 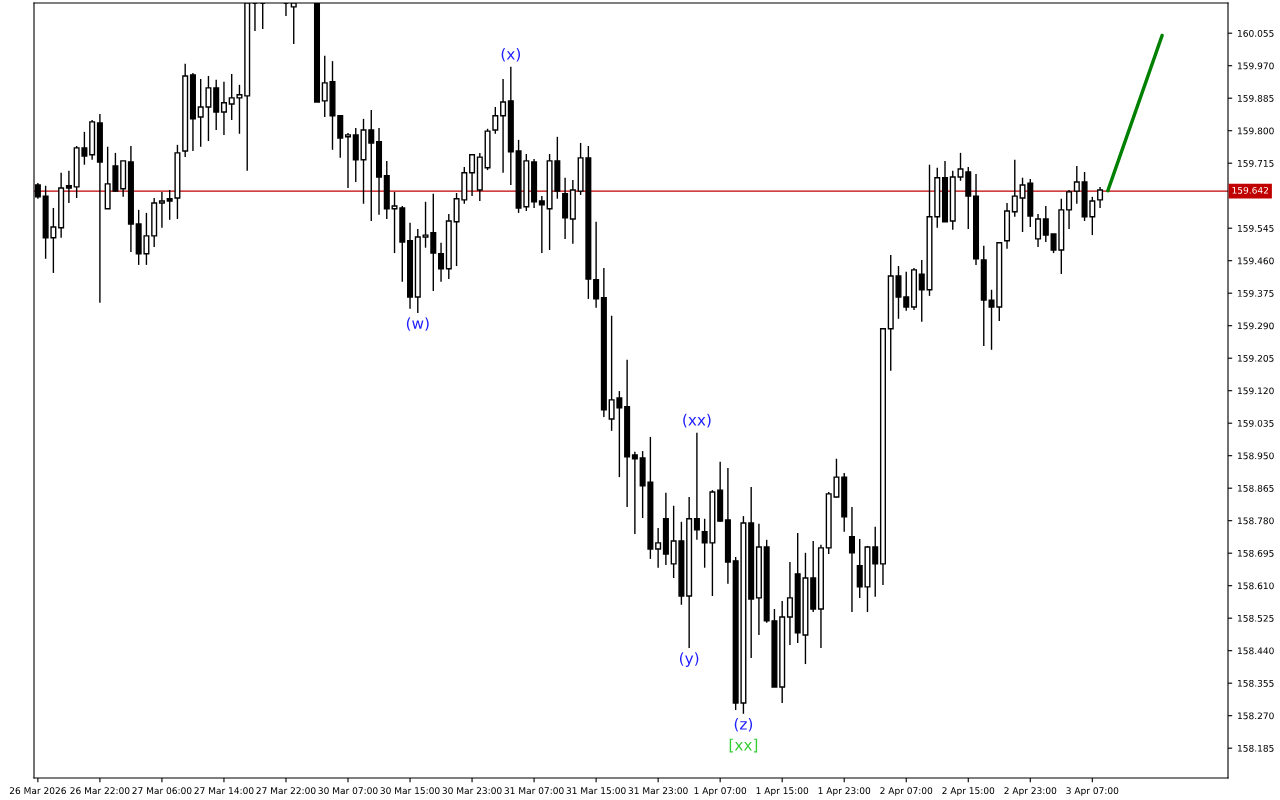 What do you see at coordinates (1256, 326) in the screenshot?
I see `y-tick-label: 159.290` at bounding box center [1256, 326].